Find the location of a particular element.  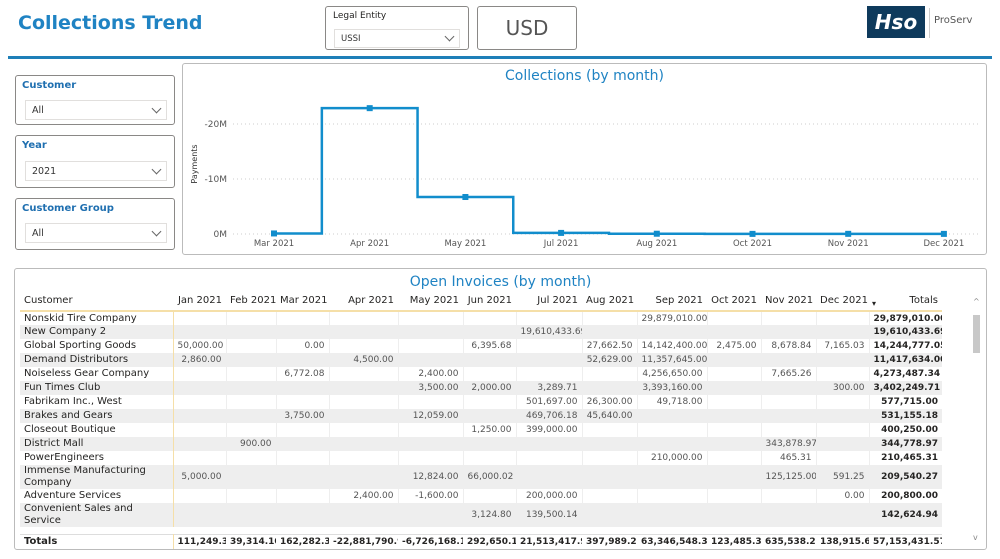

amount-cell: 3,393,160.00 is located at coordinates (671, 388).